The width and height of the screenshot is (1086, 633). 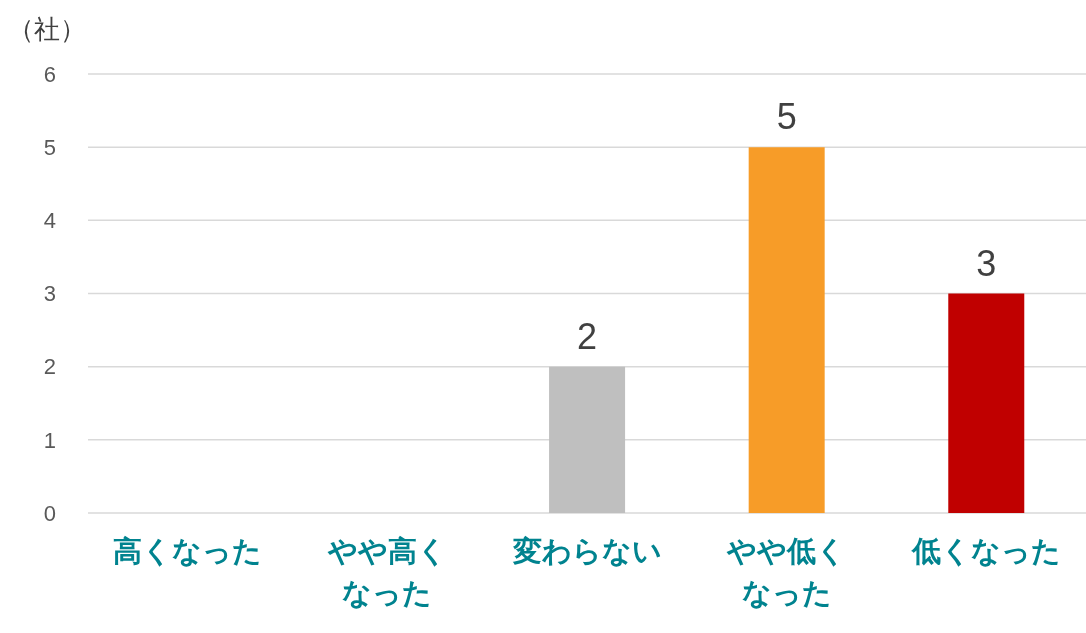 I want to click on y-tick-label: 3, so click(x=49, y=294).